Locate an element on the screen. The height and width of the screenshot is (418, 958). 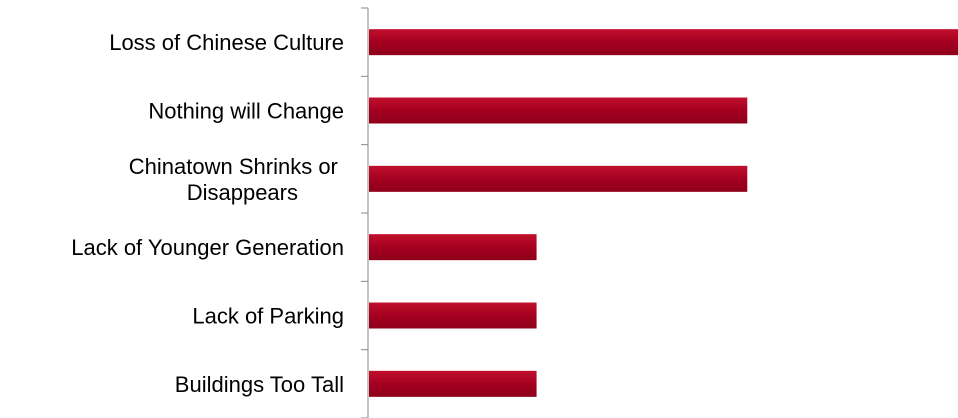
category-label-line: Lack of Parking is located at coordinates (268, 316).